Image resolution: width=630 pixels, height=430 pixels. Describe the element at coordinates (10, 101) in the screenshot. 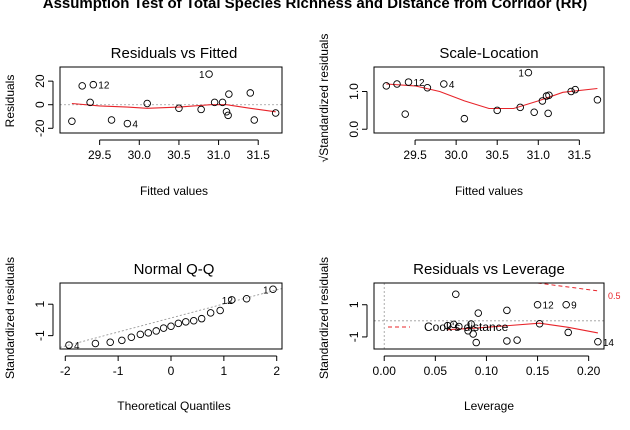

I see `y-axis-label: Residuals` at that location.